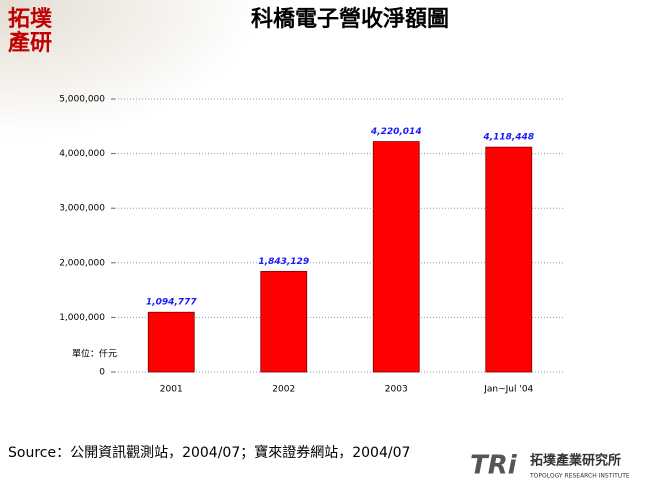 The width and height of the screenshot is (650, 485). What do you see at coordinates (508, 390) in the screenshot?
I see `x-tick-label: Jan~Jul '04` at bounding box center [508, 390].